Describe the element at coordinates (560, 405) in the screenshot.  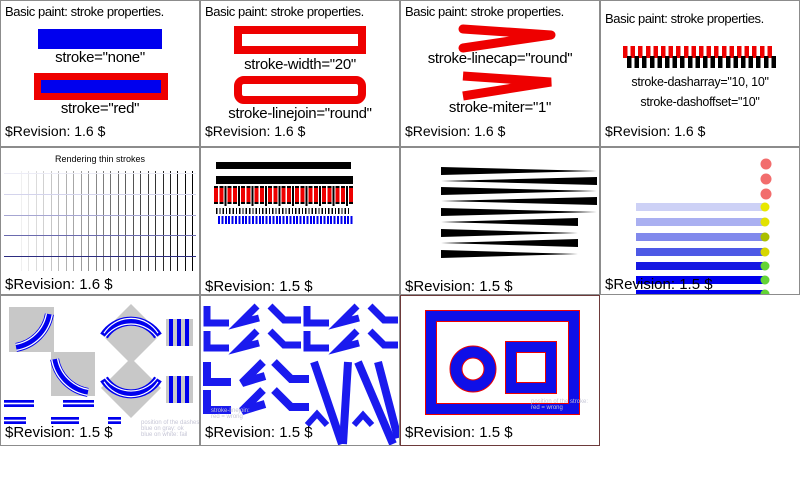
I see `stroke-position-caption: position of the stroke: red = wrong` at that location.